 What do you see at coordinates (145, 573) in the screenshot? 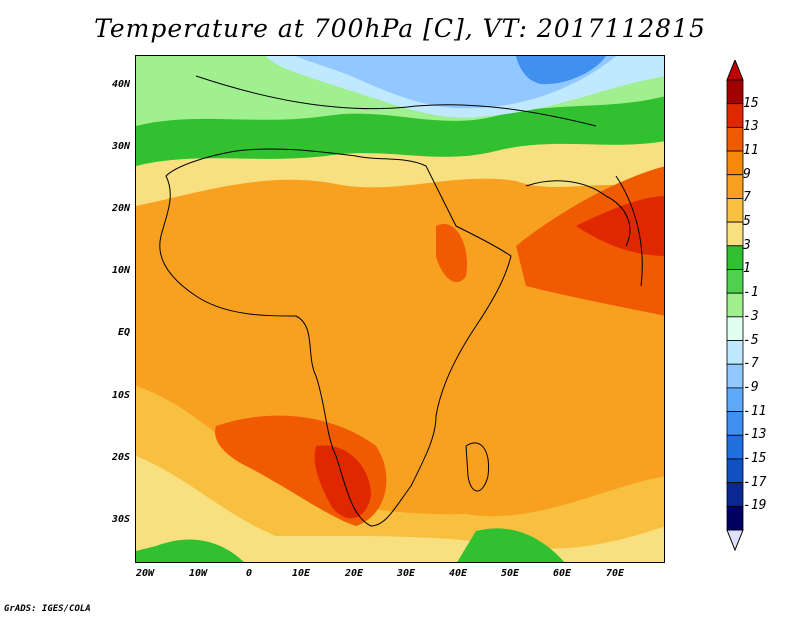
I see `lon-label-20w: 20W` at bounding box center [145, 573].